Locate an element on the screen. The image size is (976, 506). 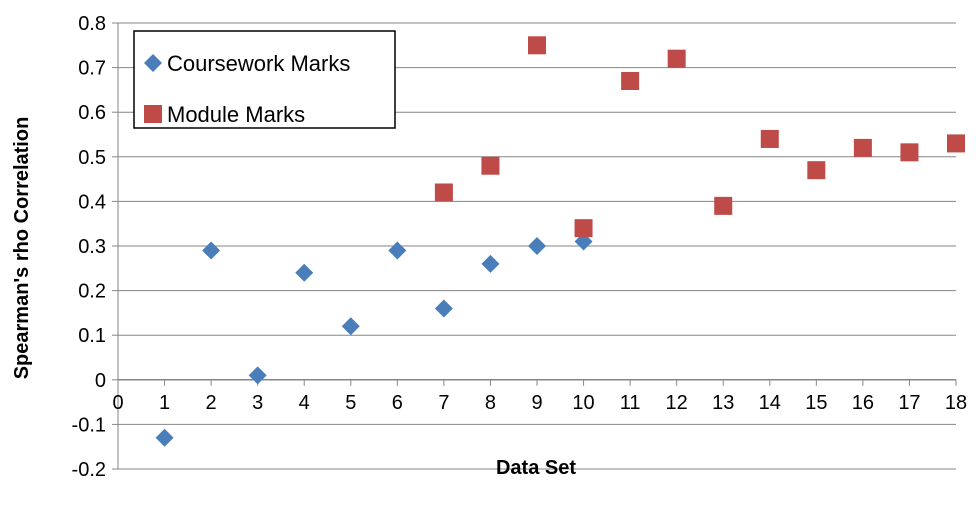
y-tick-label: 0.8 is located at coordinates (92, 24).